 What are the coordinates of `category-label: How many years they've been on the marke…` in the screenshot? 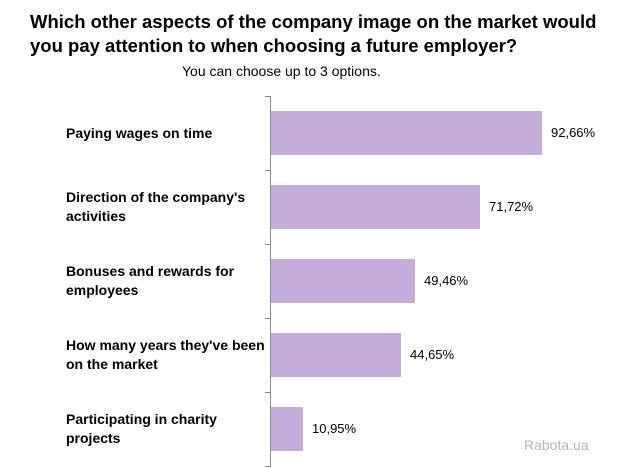 It's located at (165, 354).